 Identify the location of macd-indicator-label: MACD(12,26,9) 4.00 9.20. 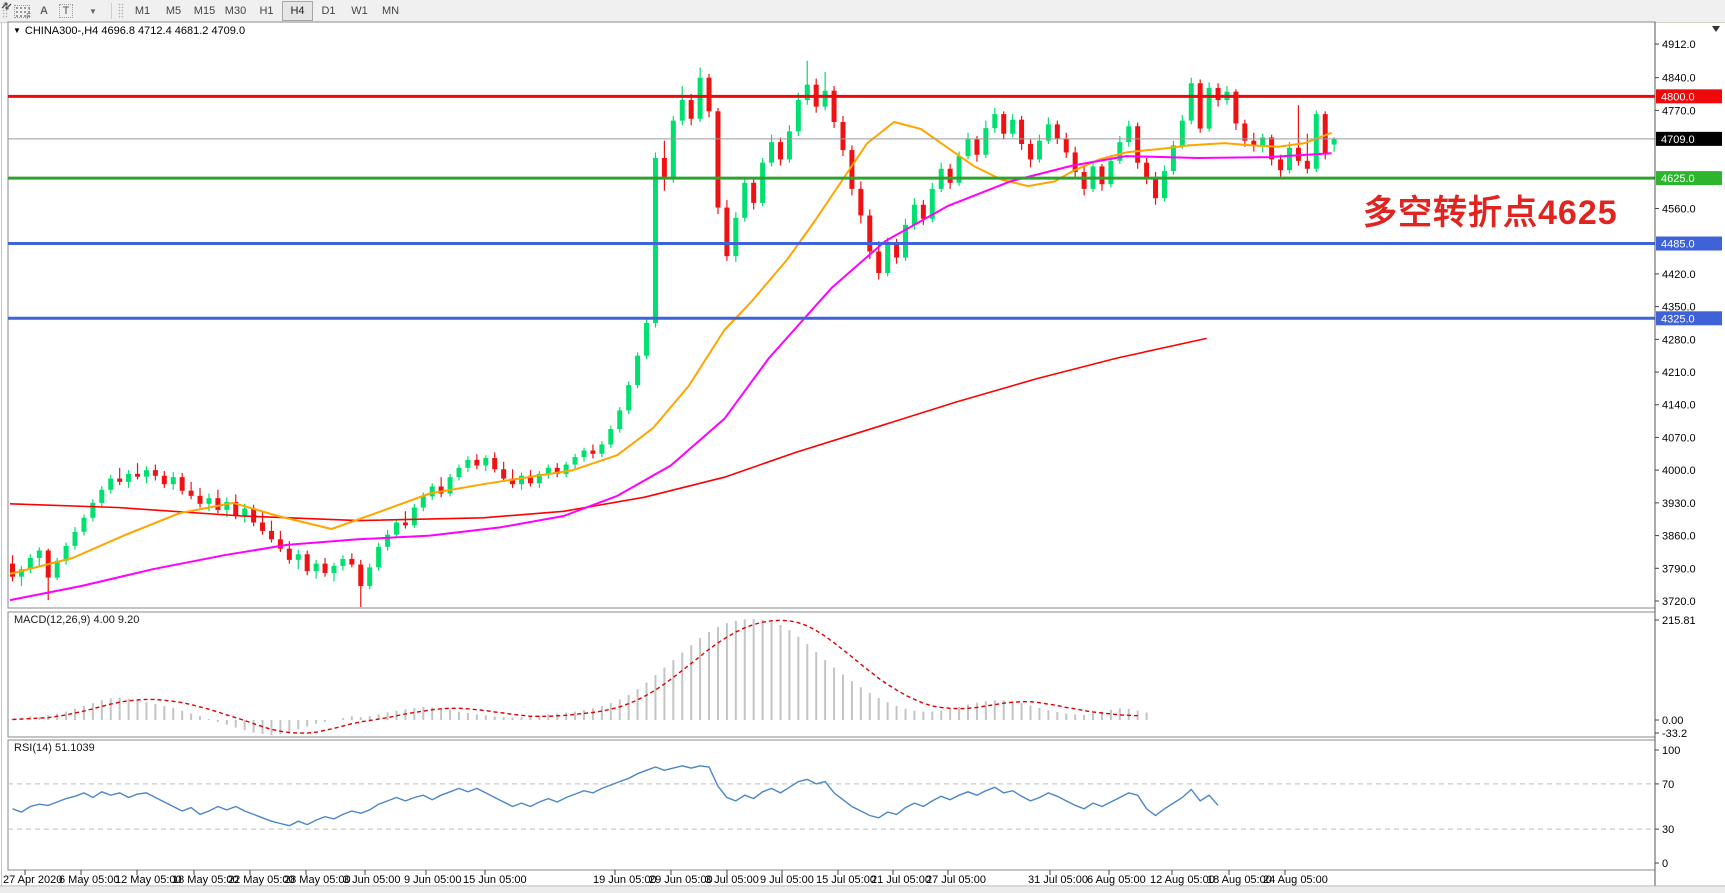
(77, 620).